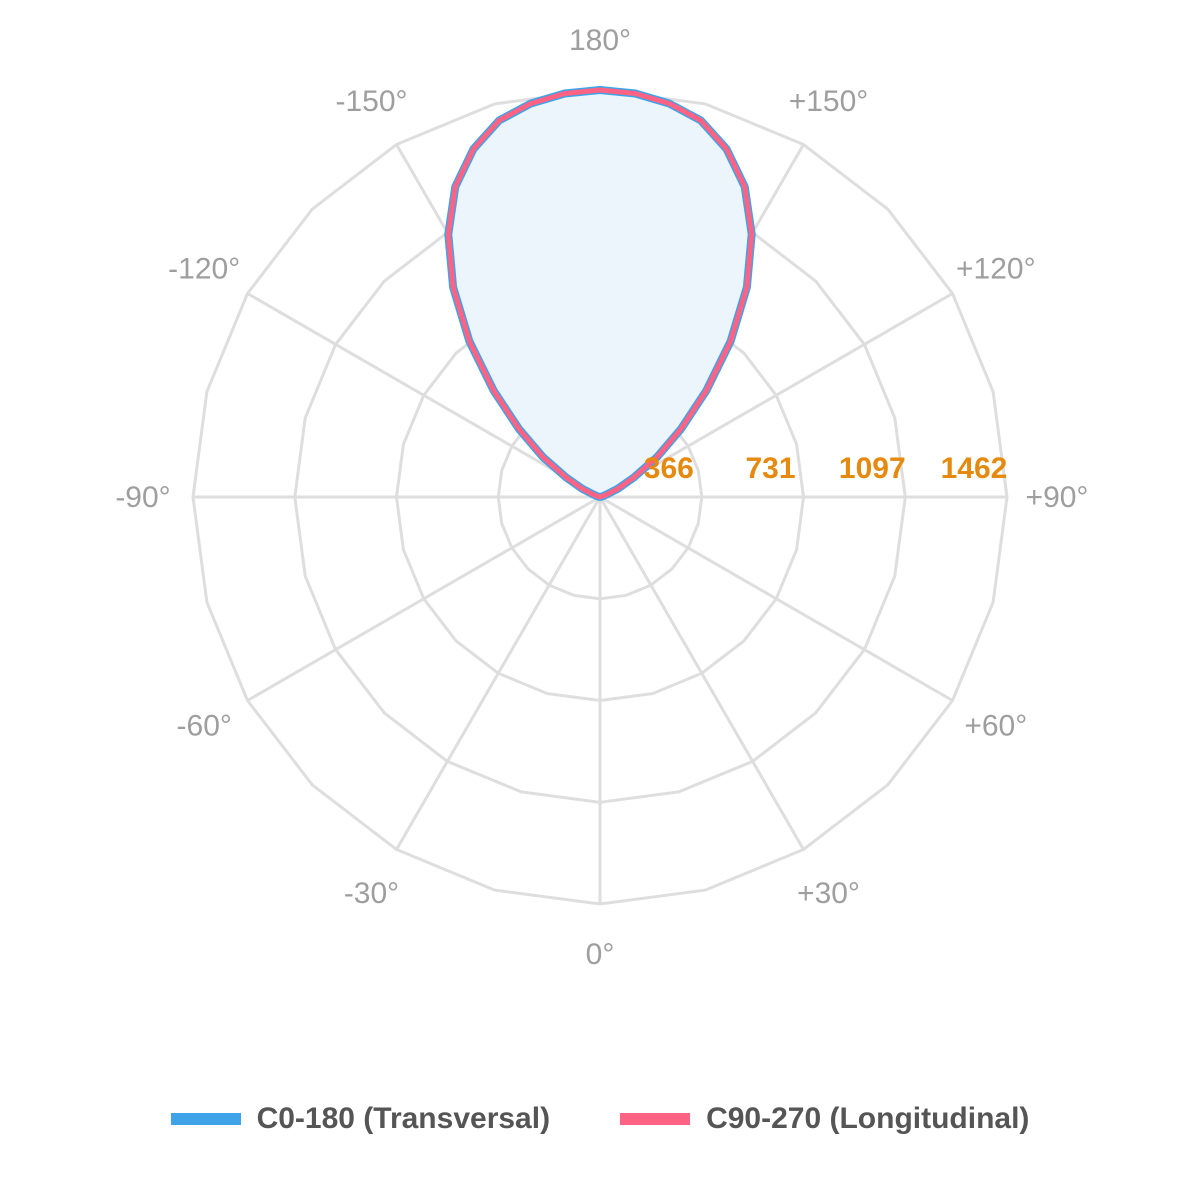 The height and width of the screenshot is (1200, 1200). I want to click on legend-item-longitudinal: C90-270 (Longitudinal), so click(824, 1119).